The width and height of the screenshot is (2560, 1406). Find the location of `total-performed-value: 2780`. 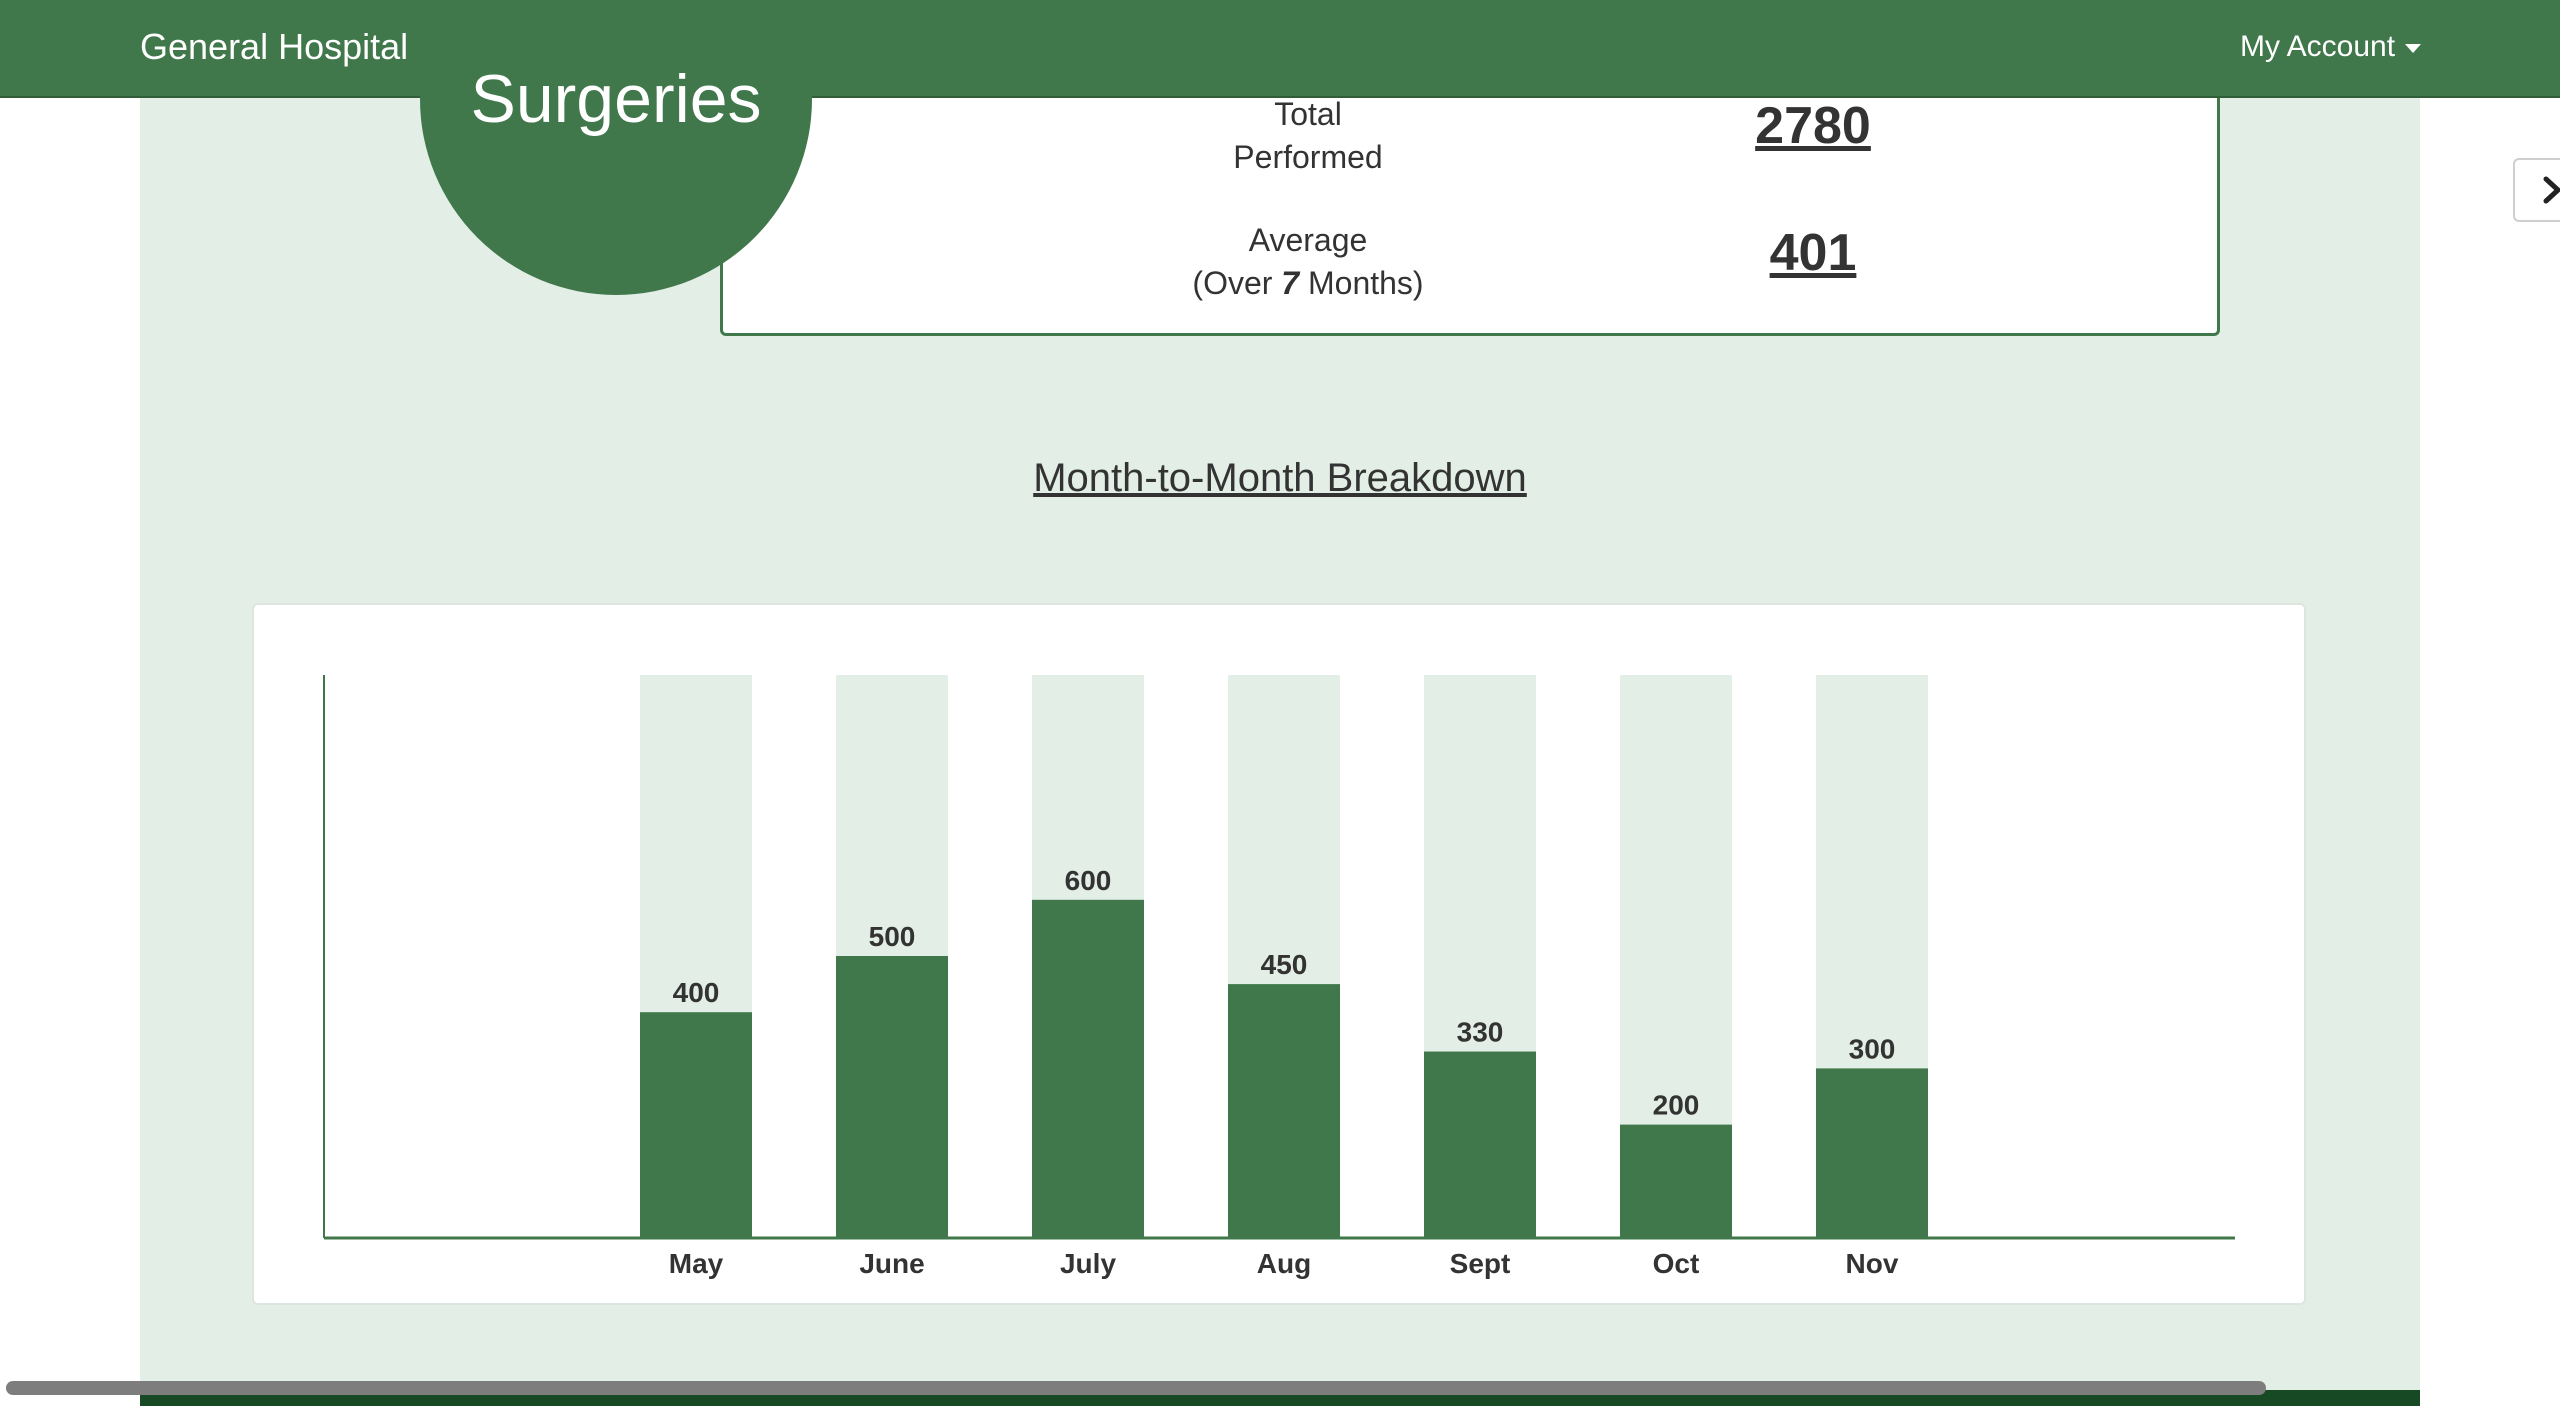

total-performed-value: 2780 is located at coordinates (1813, 126).